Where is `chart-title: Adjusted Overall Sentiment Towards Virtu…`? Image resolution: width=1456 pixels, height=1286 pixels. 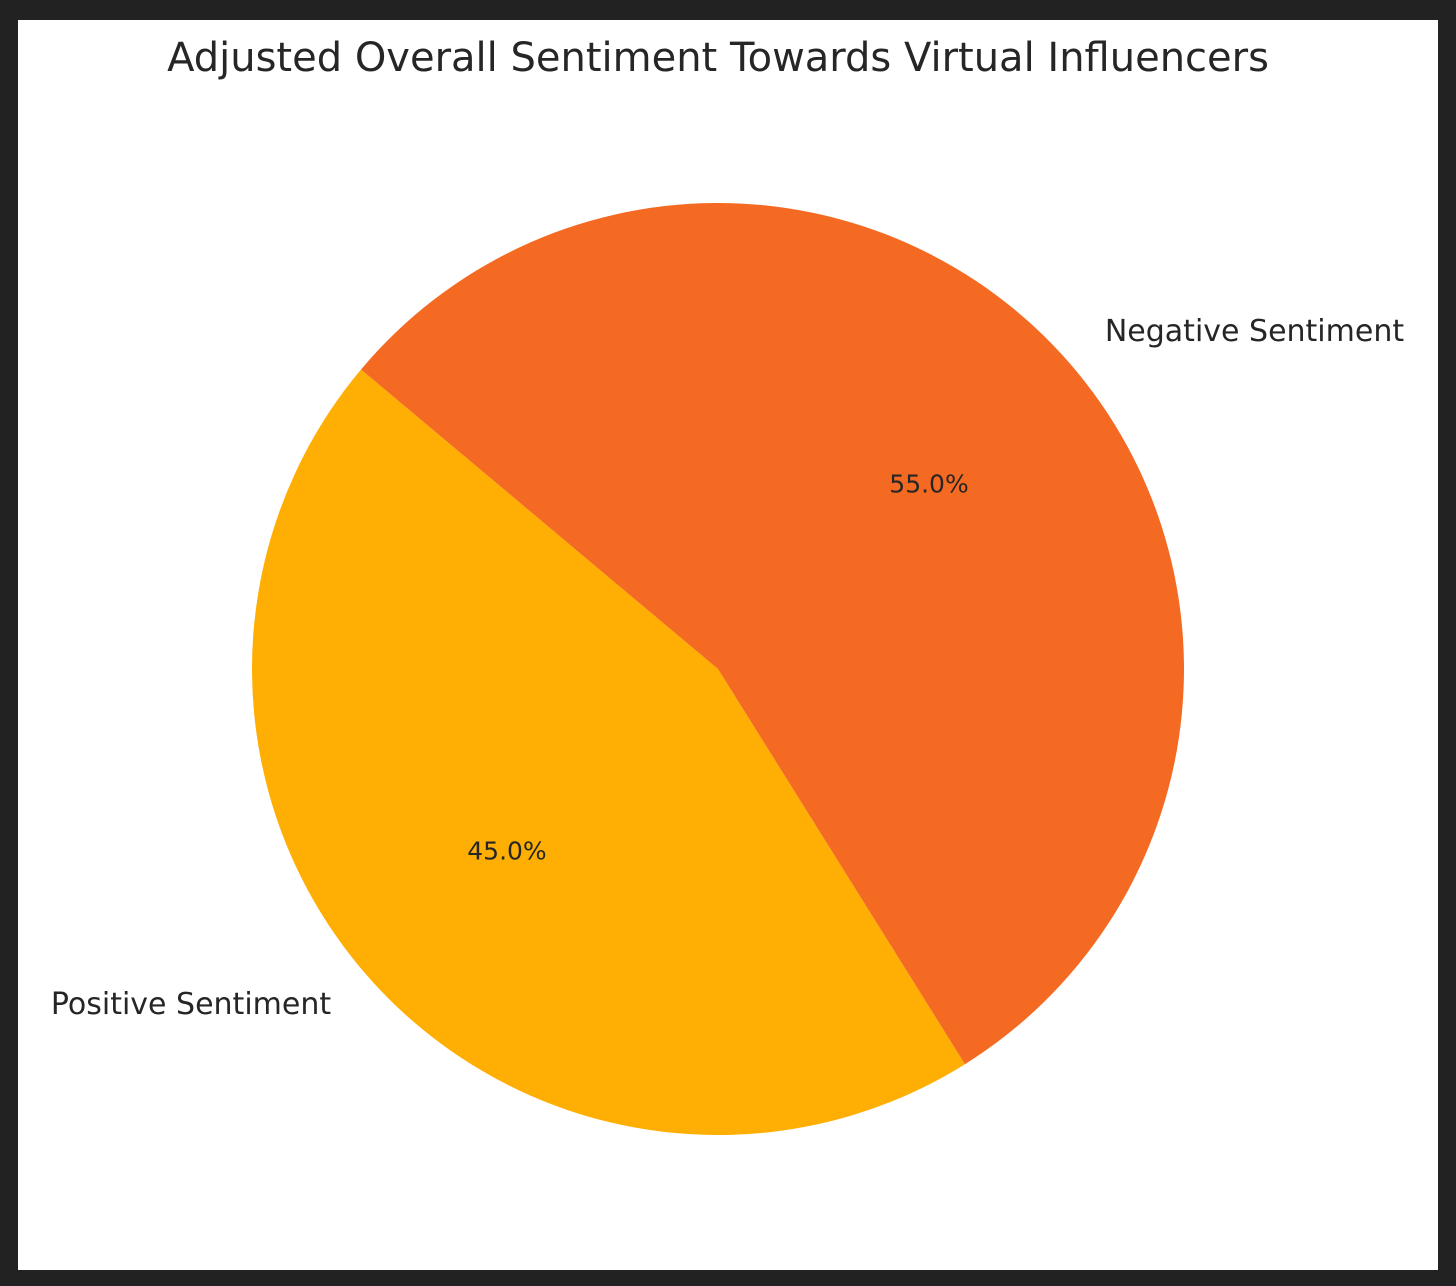
chart-title: Adjusted Overall Sentiment Towards Virtu… is located at coordinates (718, 58).